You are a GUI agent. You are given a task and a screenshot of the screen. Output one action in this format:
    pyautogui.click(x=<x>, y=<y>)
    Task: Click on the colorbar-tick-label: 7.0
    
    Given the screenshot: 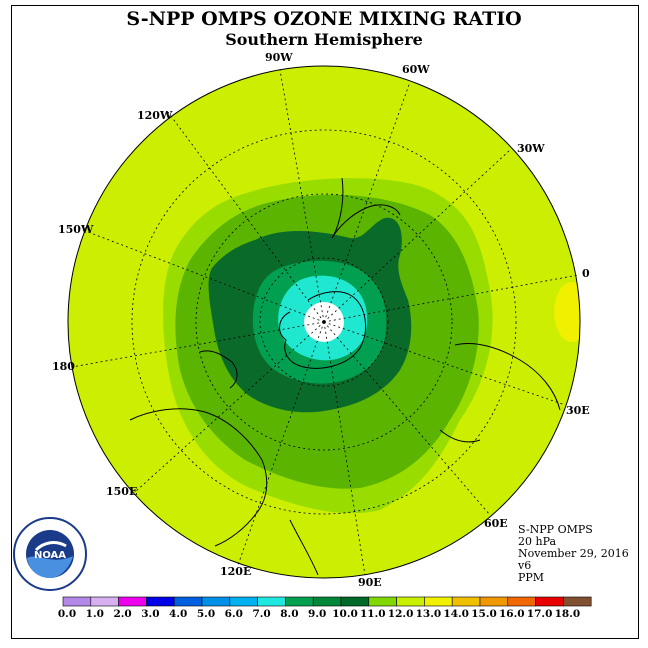 What is the action you would take?
    pyautogui.click(x=261, y=614)
    